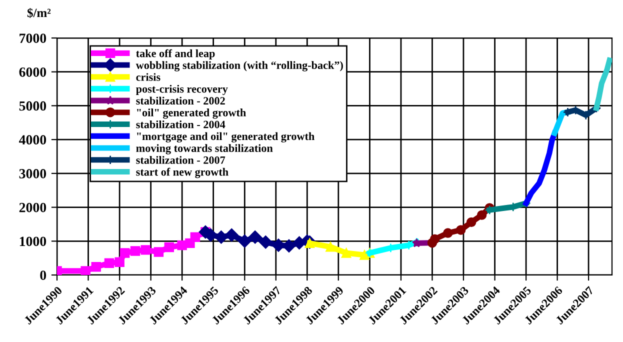  What do you see at coordinates (204, 149) in the screenshot?
I see `legend-label: moving towards stabilization` at bounding box center [204, 149].